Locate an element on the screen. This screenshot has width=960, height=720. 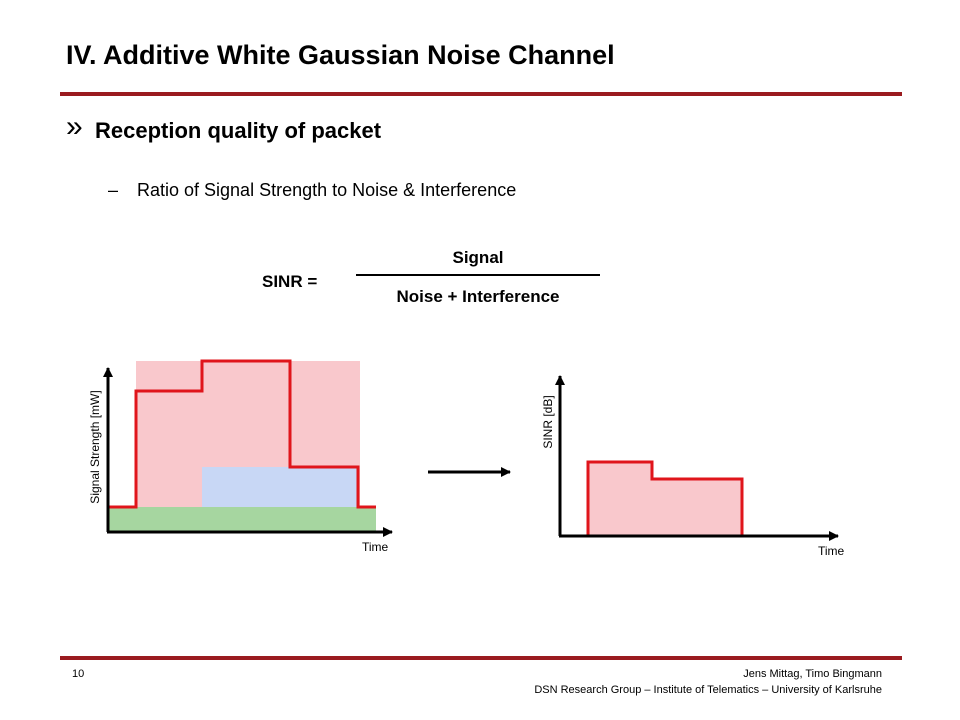
page-number: 10 is located at coordinates (78, 674).